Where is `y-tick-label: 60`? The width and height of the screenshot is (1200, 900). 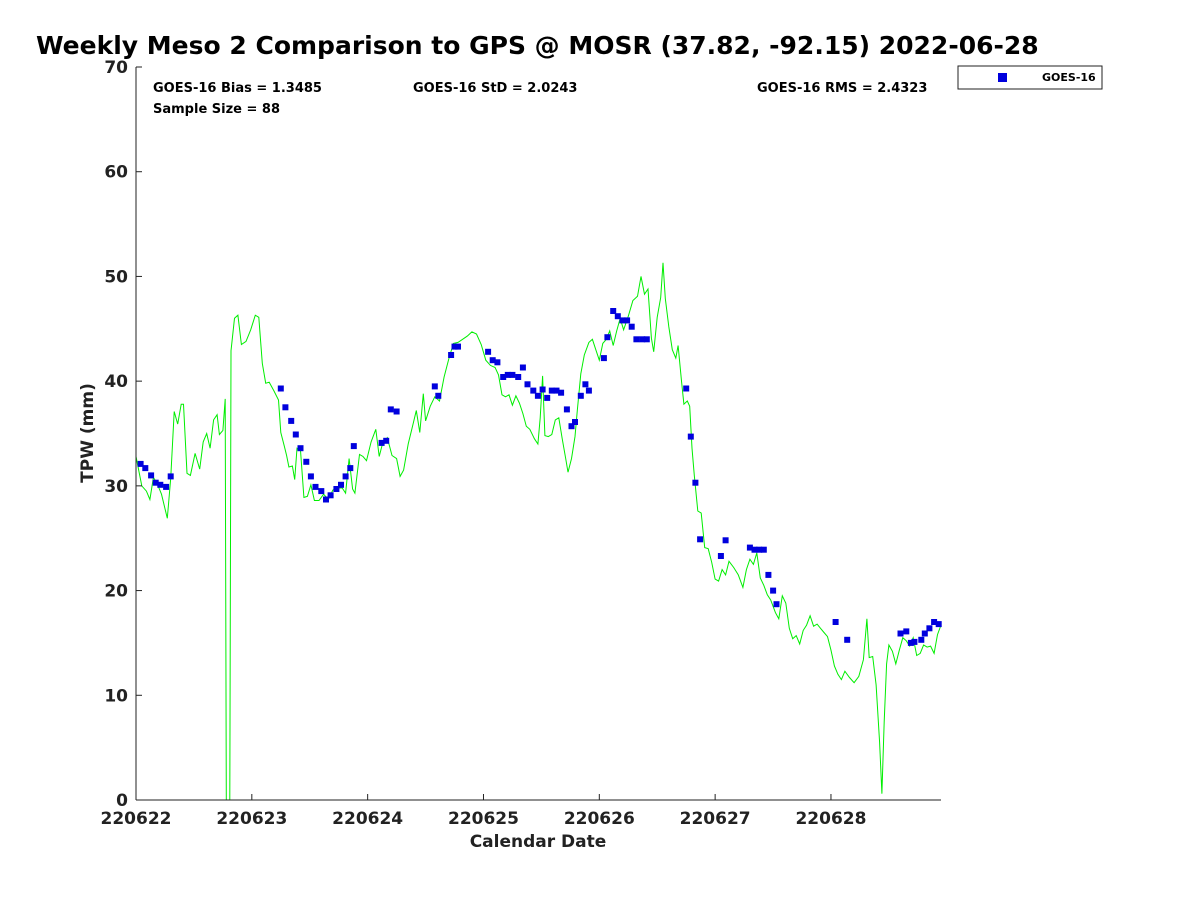
y-tick-label: 60 is located at coordinates (116, 173).